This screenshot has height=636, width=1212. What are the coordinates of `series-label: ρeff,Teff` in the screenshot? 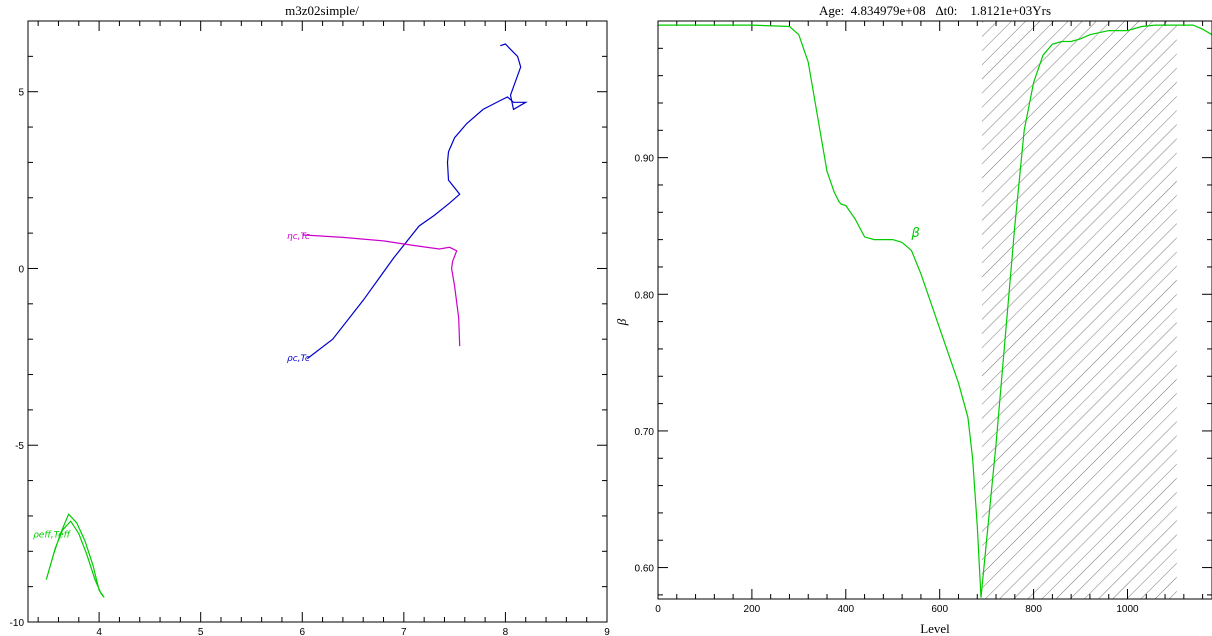 It's located at (52, 536).